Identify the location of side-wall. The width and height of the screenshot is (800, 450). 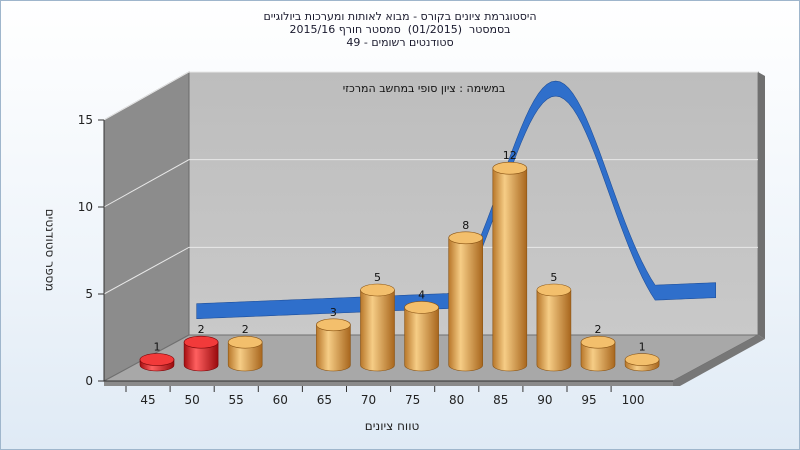
(146, 226).